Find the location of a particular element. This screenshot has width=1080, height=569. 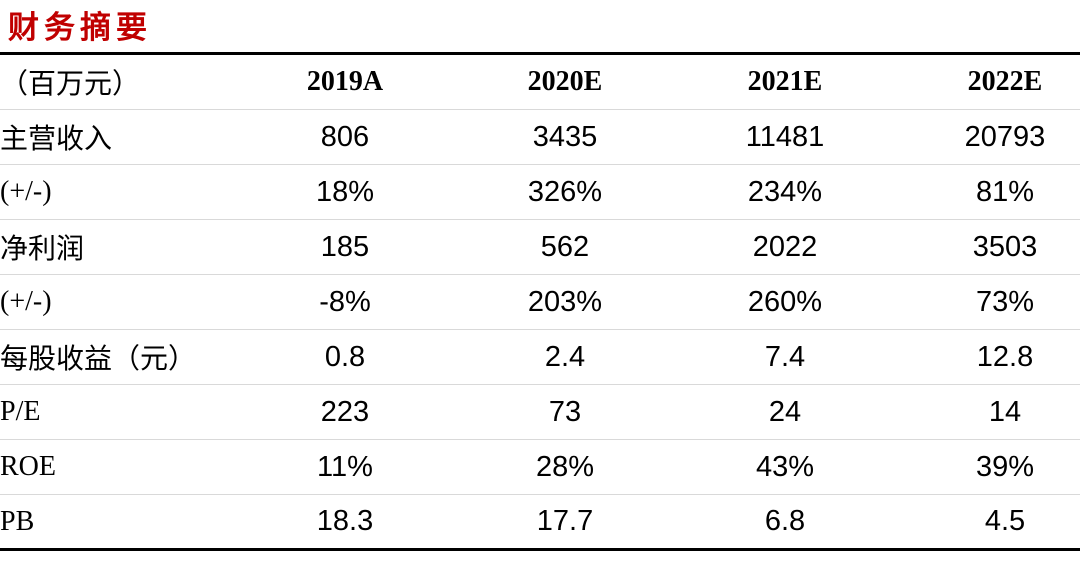

row-label: ROE is located at coordinates (117, 467).